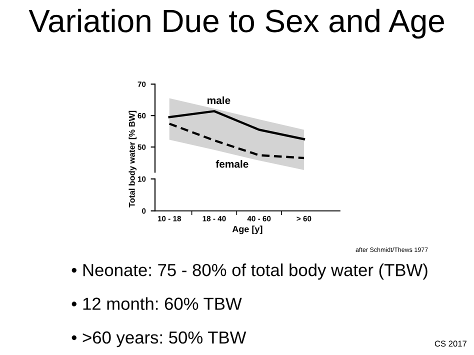  What do you see at coordinates (157, 303) in the screenshot?
I see `text: • 12 month: 60% TBW` at bounding box center [157, 303].